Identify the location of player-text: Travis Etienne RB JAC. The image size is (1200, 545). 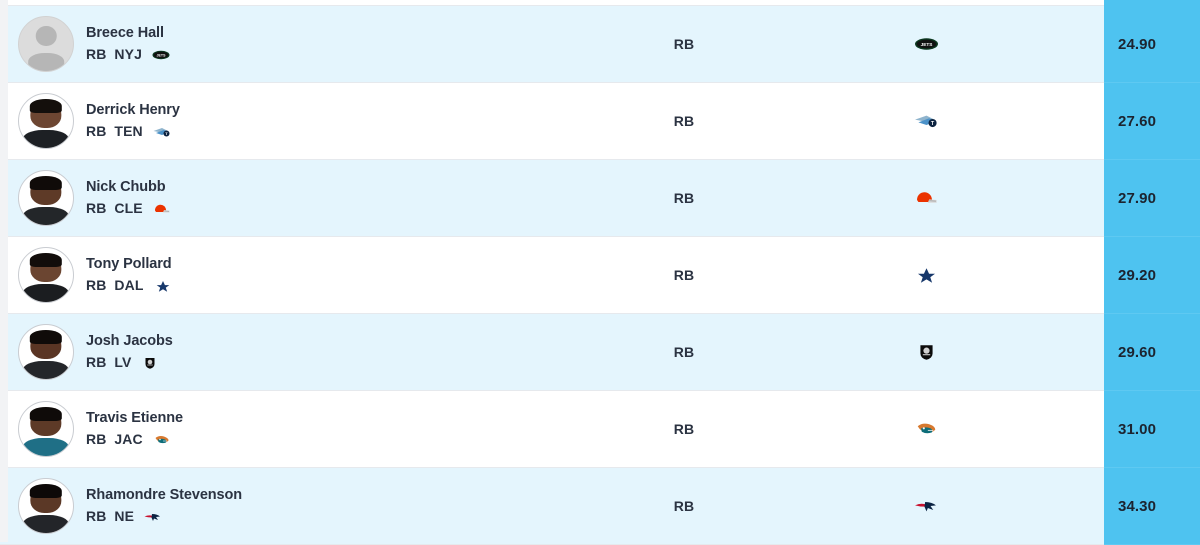
(134, 429).